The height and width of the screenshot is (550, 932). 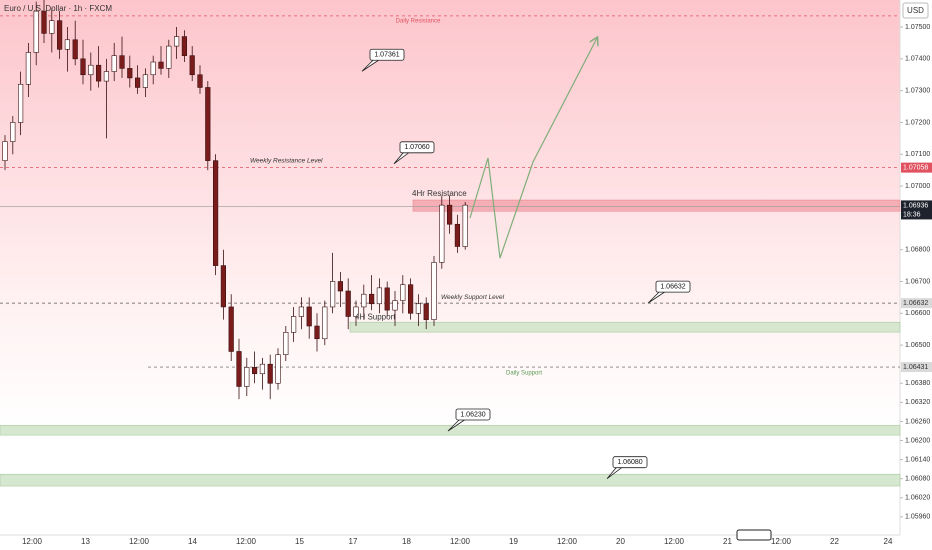 What do you see at coordinates (917, 517) in the screenshot?
I see `y-tick-label: 1.05960` at bounding box center [917, 517].